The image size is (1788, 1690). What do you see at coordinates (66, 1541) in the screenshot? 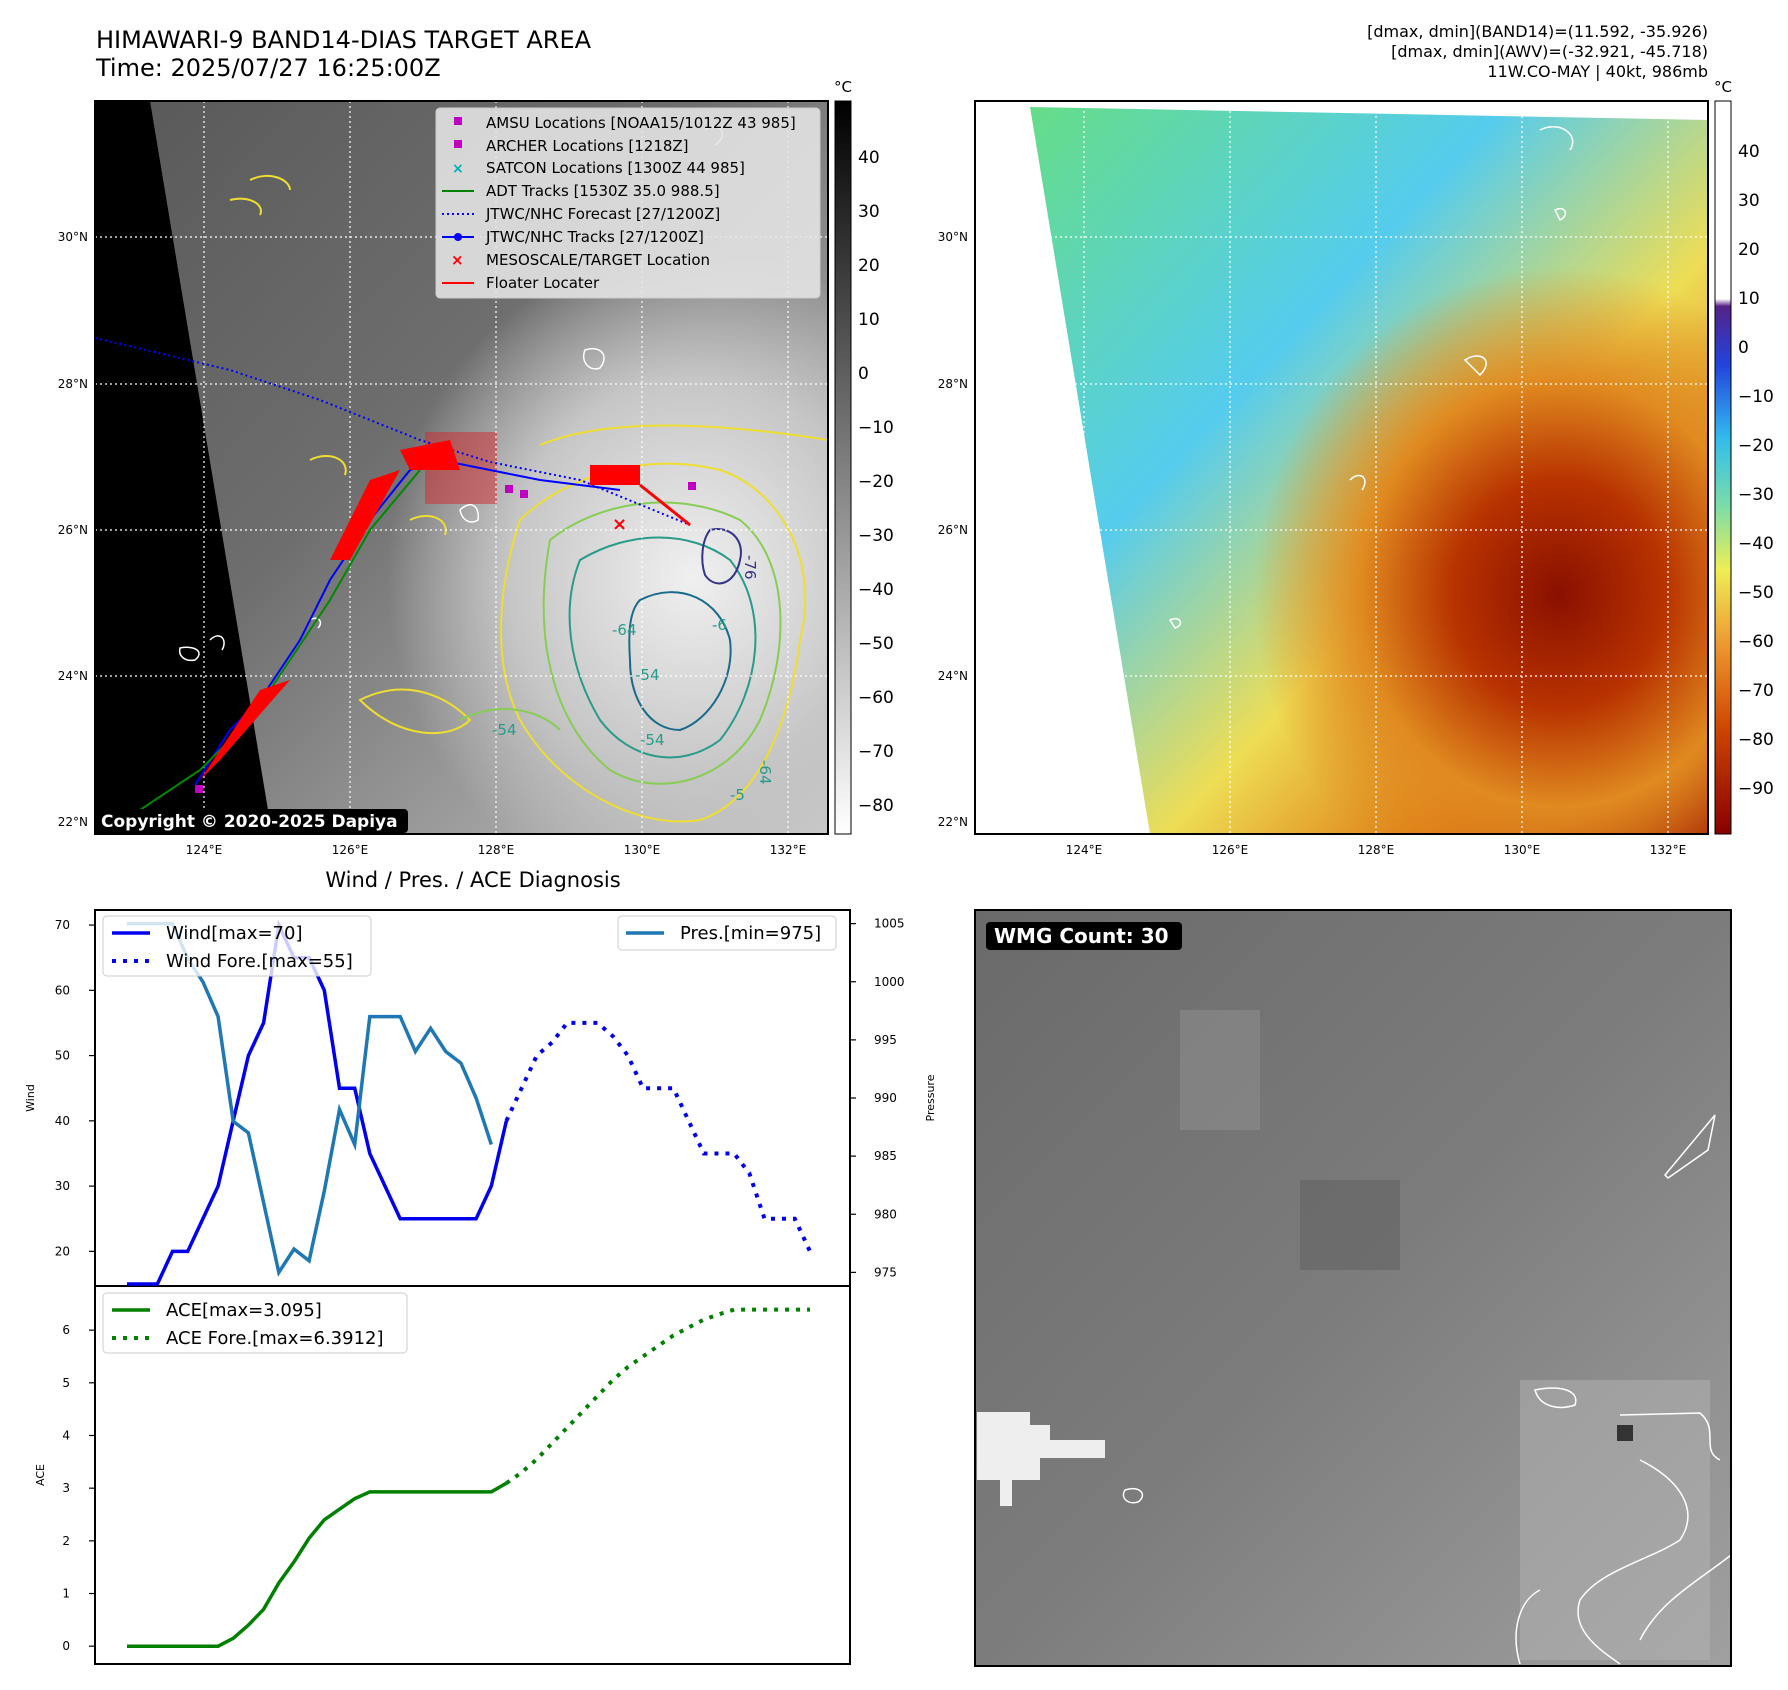
I see `ace-axis-tick: 2` at bounding box center [66, 1541].